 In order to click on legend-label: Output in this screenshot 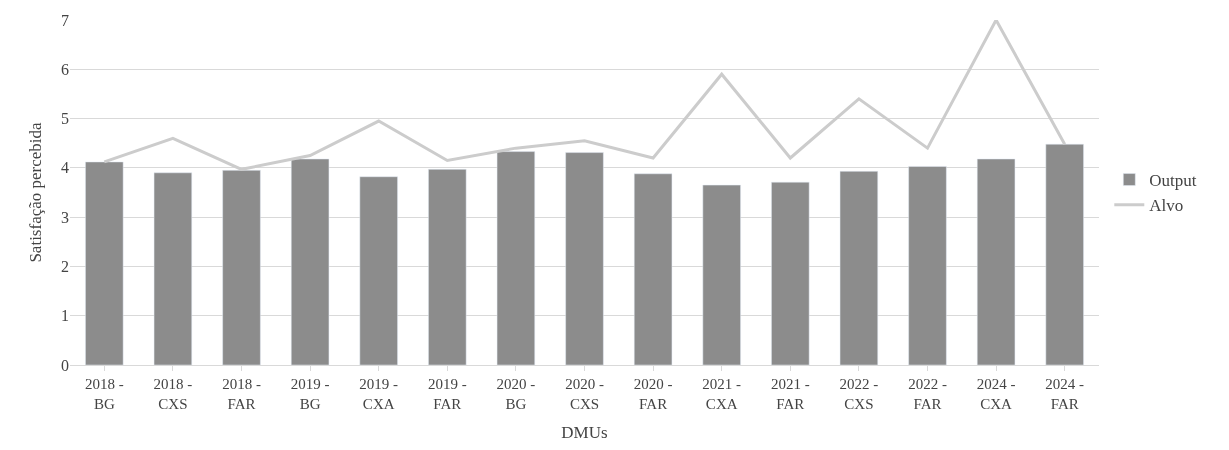, I will do `click(1173, 181)`.